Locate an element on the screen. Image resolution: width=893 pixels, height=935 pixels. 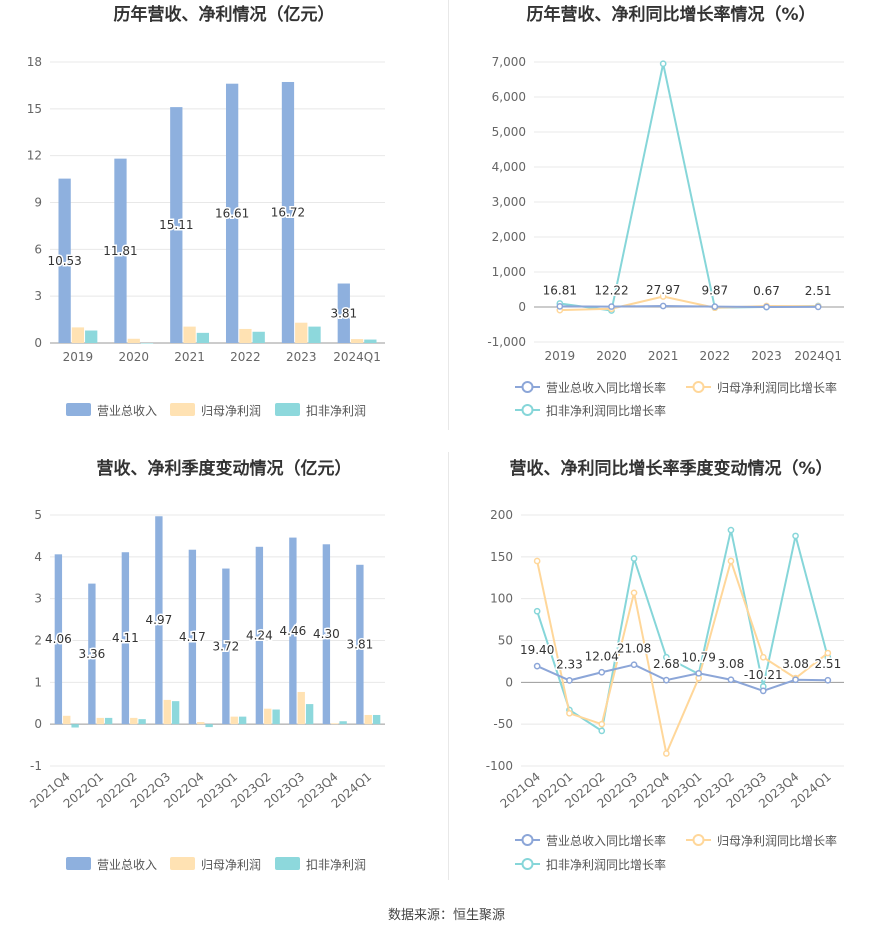
x-tick-label: 2023 is located at coordinates (766, 356).